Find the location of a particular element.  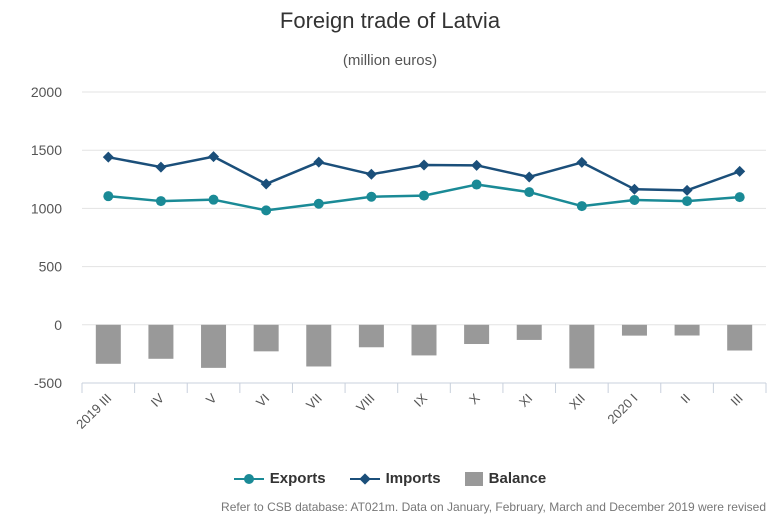

legend-item-exports: Exports is located at coordinates (279, 478).